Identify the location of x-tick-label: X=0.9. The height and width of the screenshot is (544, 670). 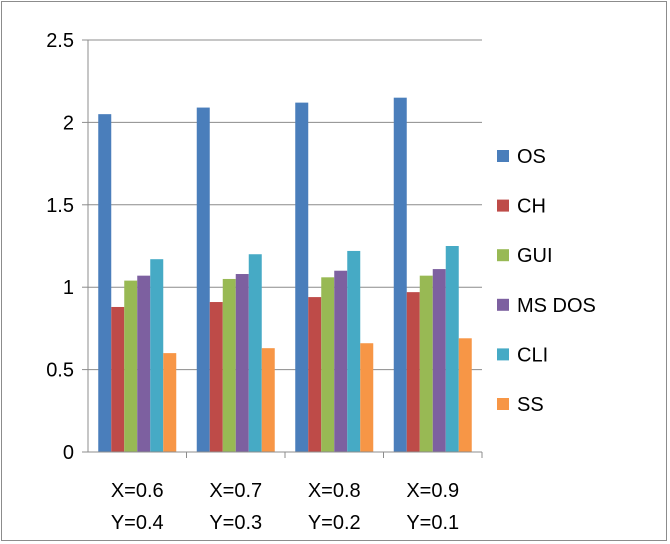
(432, 491).